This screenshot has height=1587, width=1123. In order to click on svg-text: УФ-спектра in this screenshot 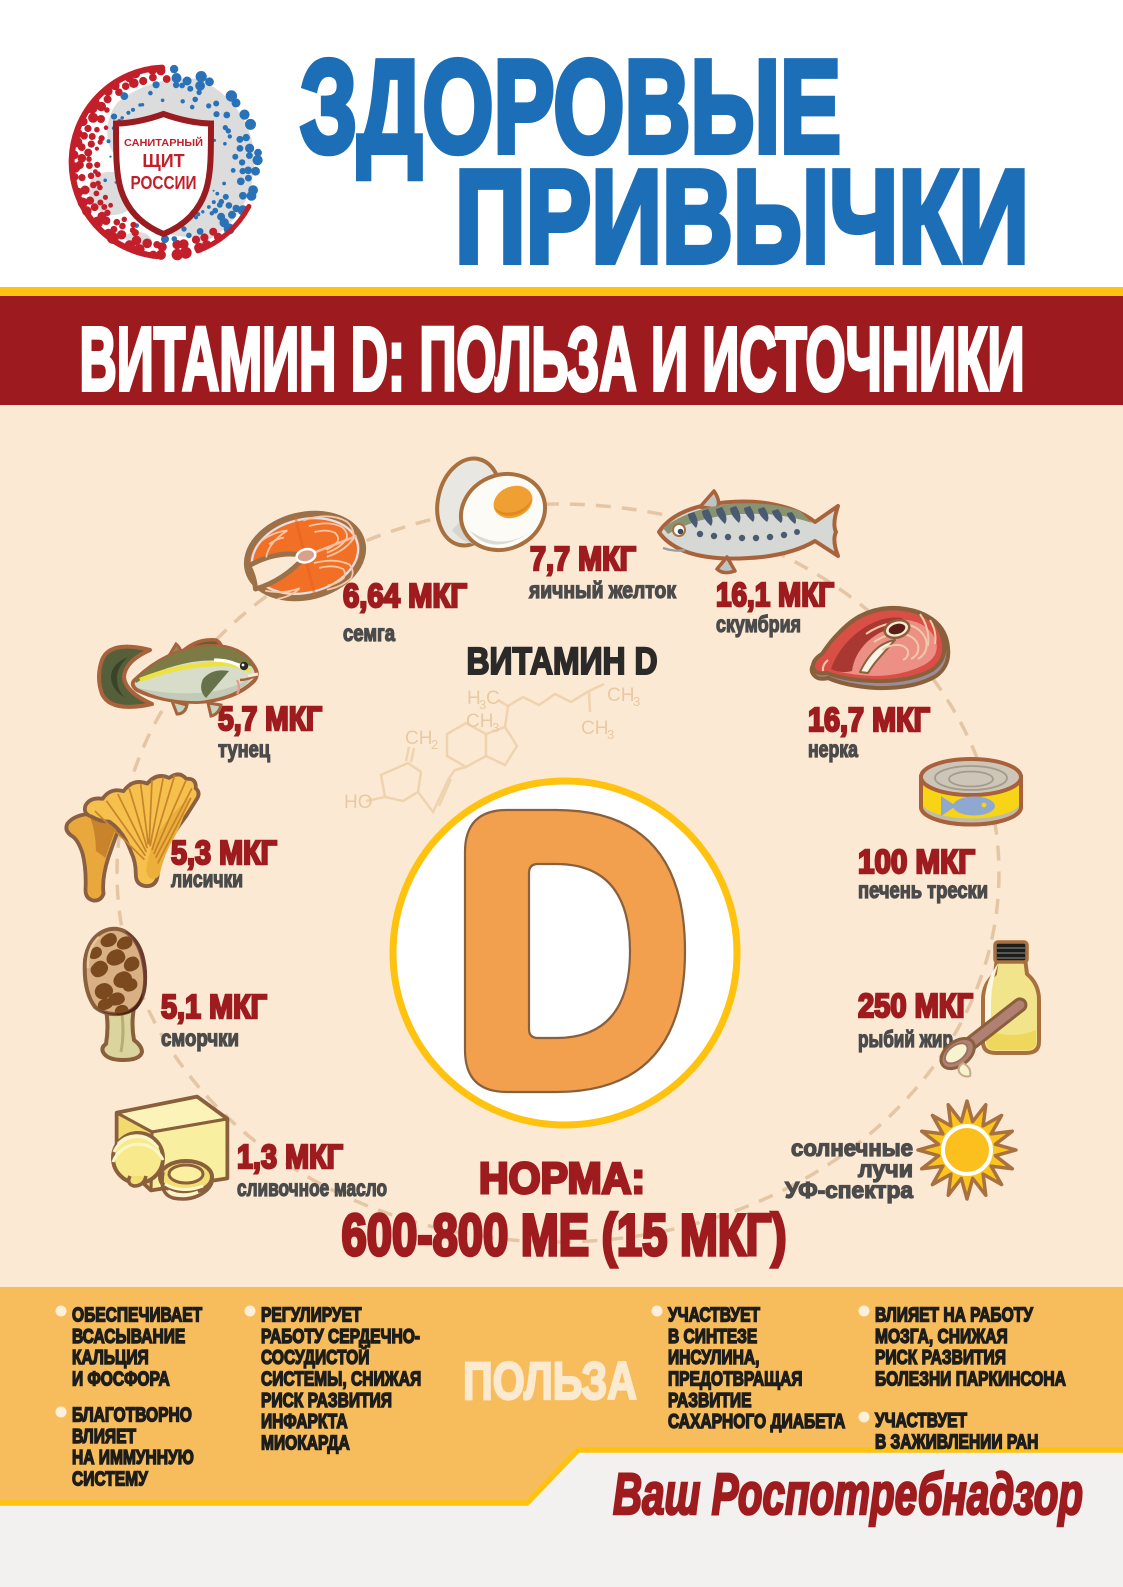, I will do `click(849, 1190)`.